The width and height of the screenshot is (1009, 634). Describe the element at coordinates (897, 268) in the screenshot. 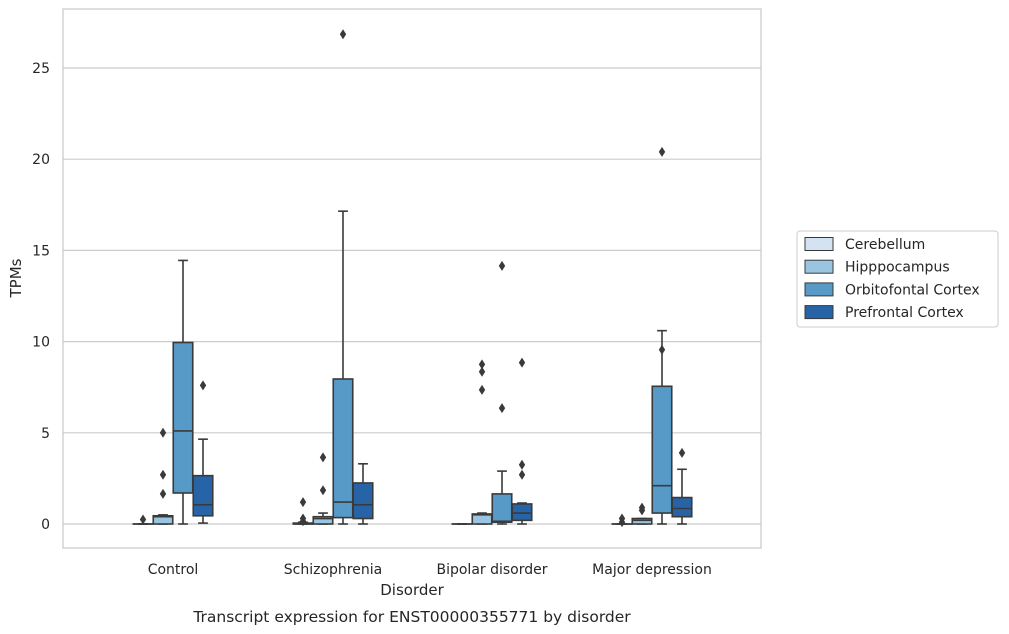

I see `legend-label: Hipppocampus` at that location.